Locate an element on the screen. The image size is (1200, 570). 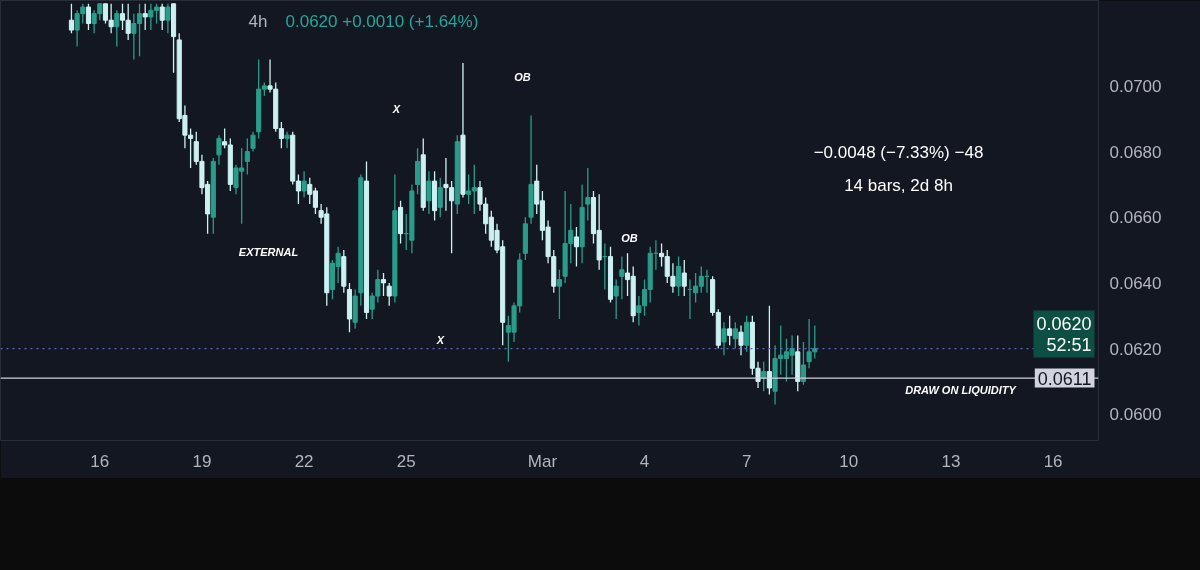
annotation: −0.0048 (−7.33%) −48 is located at coordinates (898, 152).